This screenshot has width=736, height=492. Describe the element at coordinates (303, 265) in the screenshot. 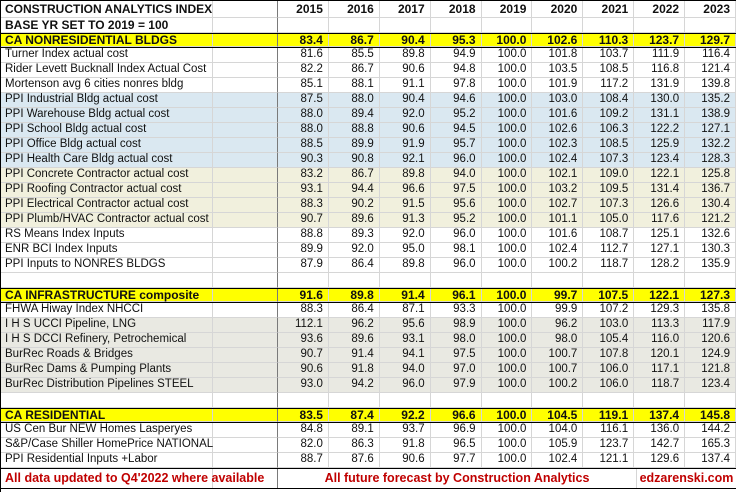

I see `value-cell: 87.9` at that location.